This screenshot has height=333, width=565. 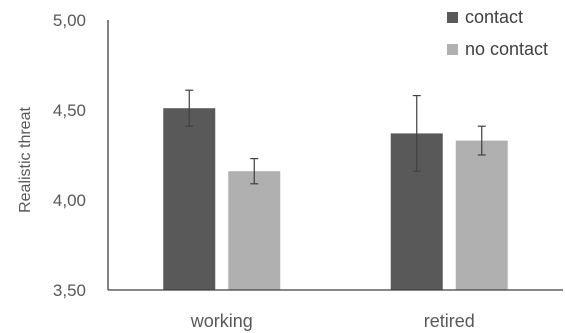 I want to click on x-category-label: working, so click(x=221, y=321).